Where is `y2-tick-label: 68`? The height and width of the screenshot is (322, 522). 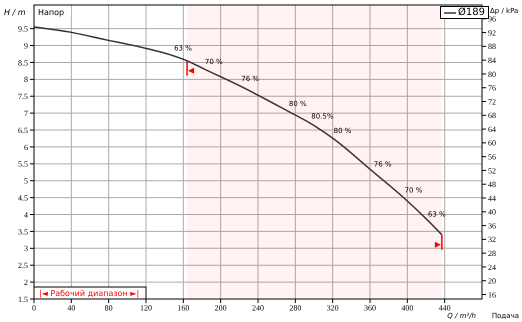
y2-tick-label: 68 is located at coordinates (492, 115).